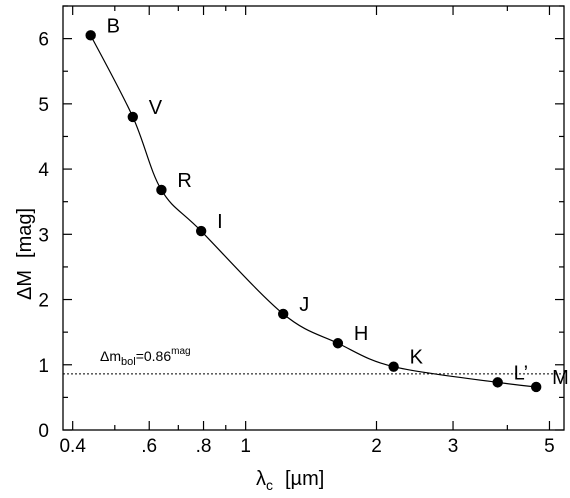  I want to click on point-label-3: I, so click(220, 222).